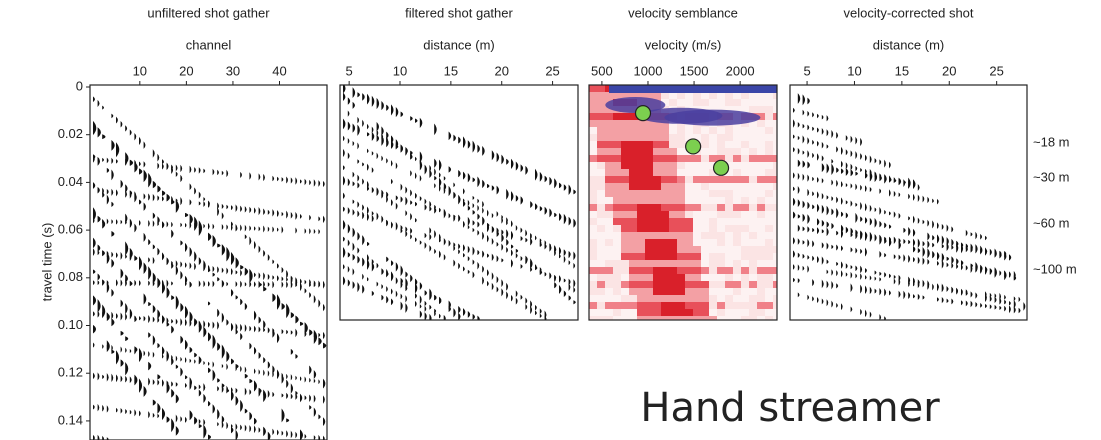 The width and height of the screenshot is (1101, 440). I want to click on y-tick-label: 0.12, so click(70, 372).